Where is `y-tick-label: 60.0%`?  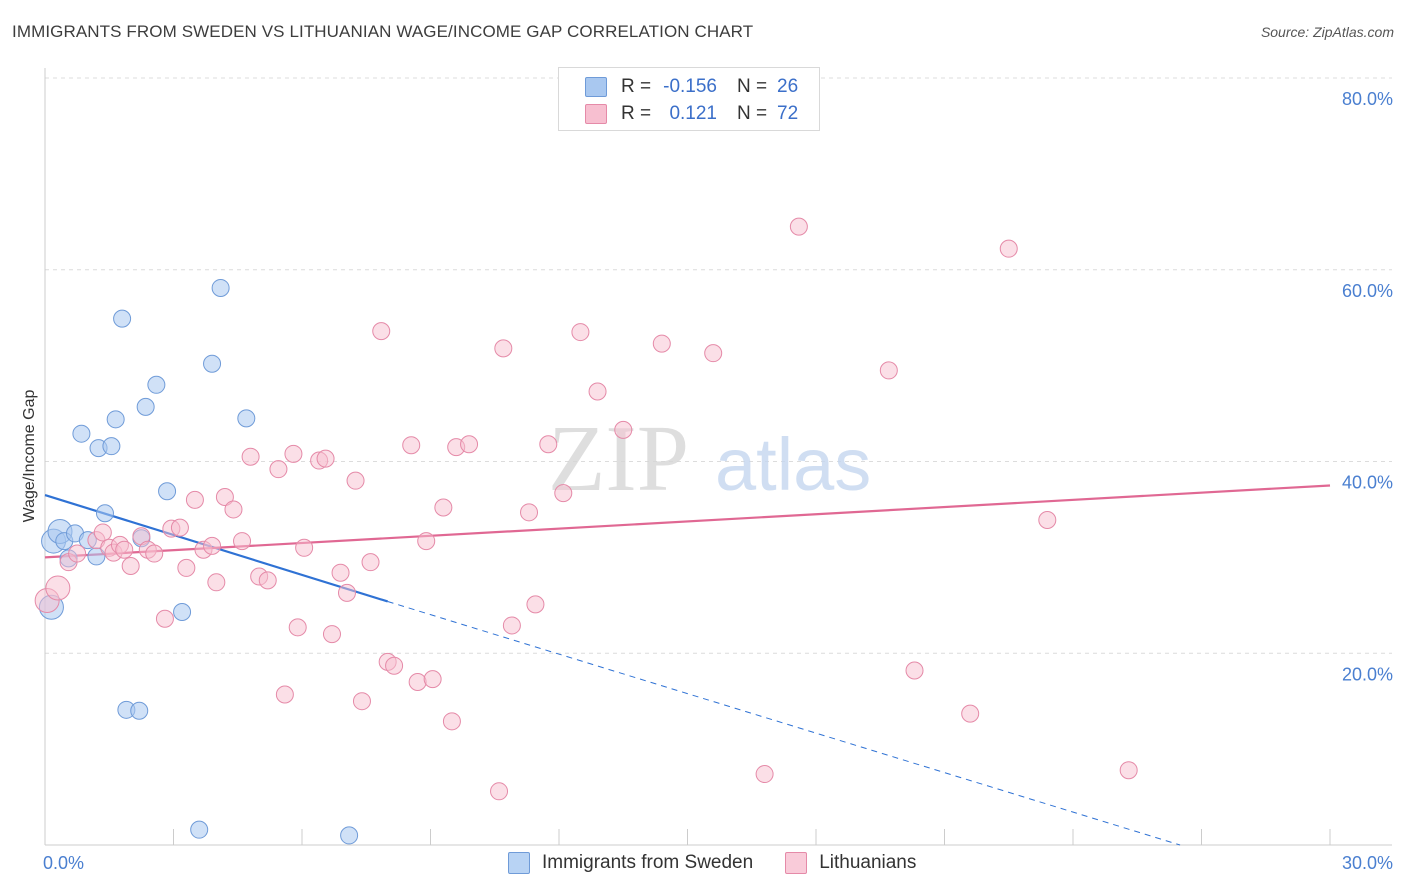
y-tick-label: 60.0% is located at coordinates (1367, 291).